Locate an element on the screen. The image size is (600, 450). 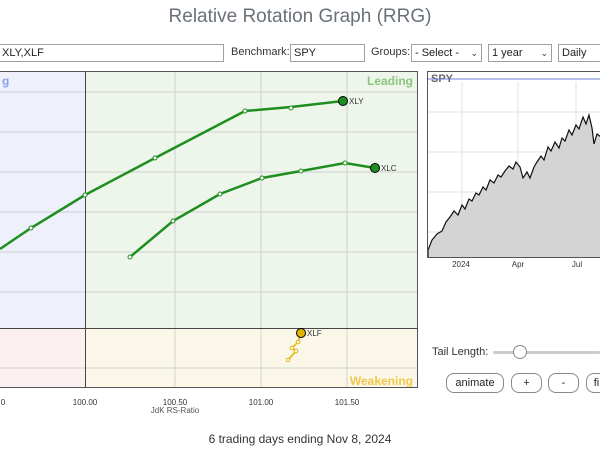
xly-head-marker is located at coordinates (343, 101).